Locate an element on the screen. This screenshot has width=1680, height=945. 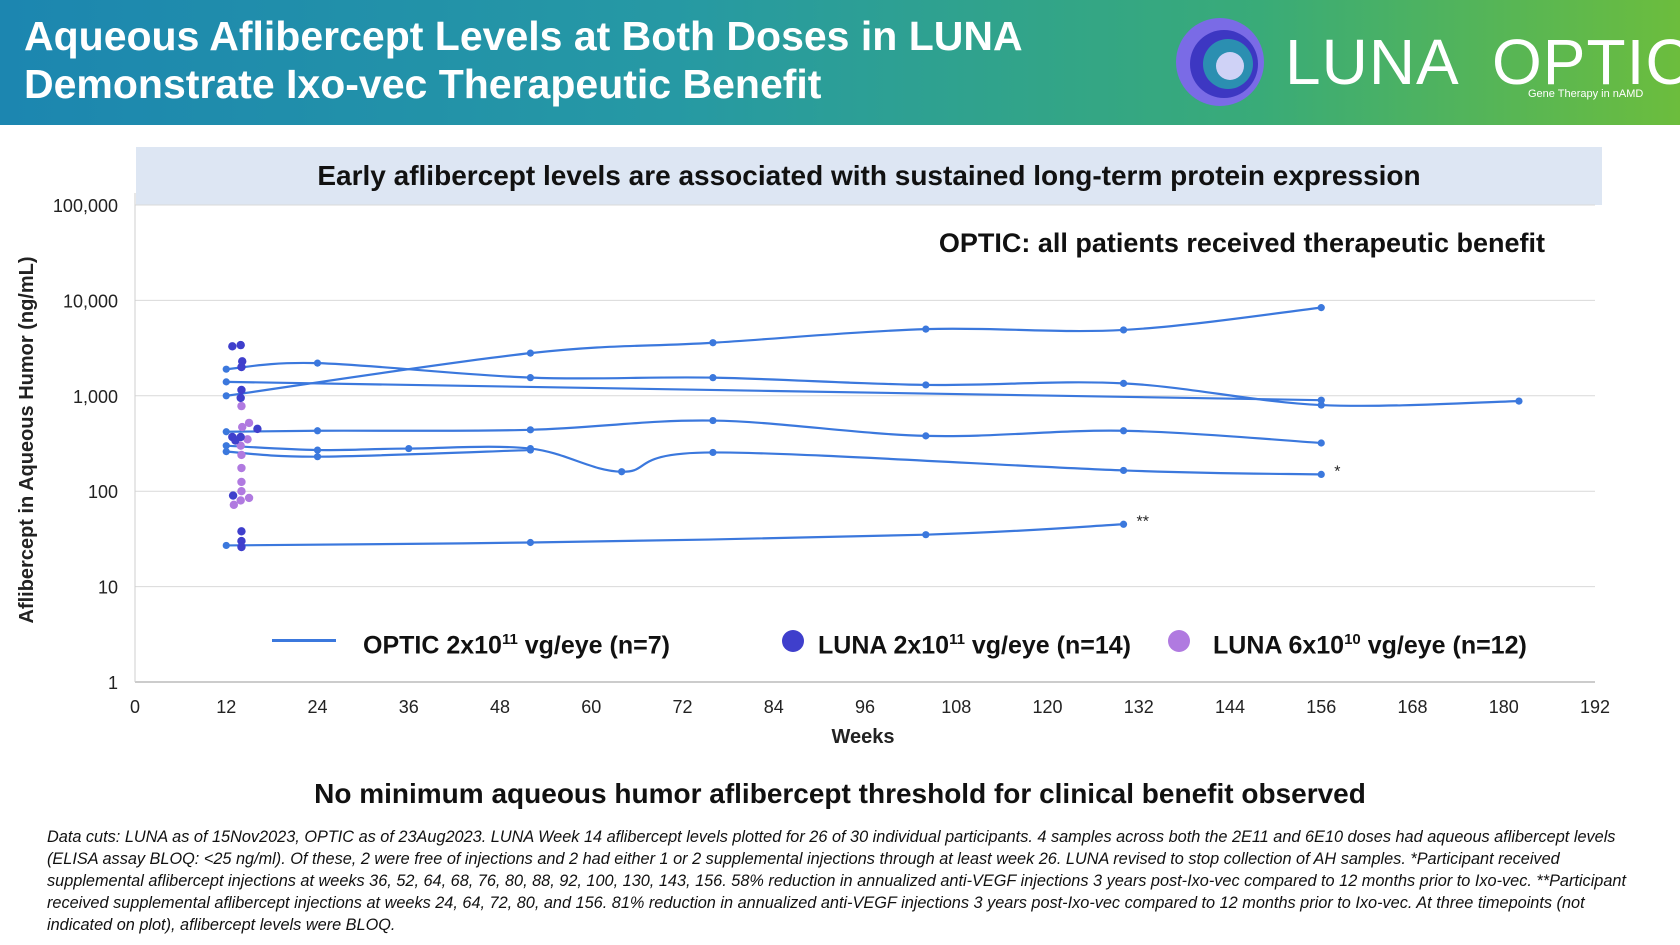
x-tick-label: 84 is located at coordinates (774, 707).